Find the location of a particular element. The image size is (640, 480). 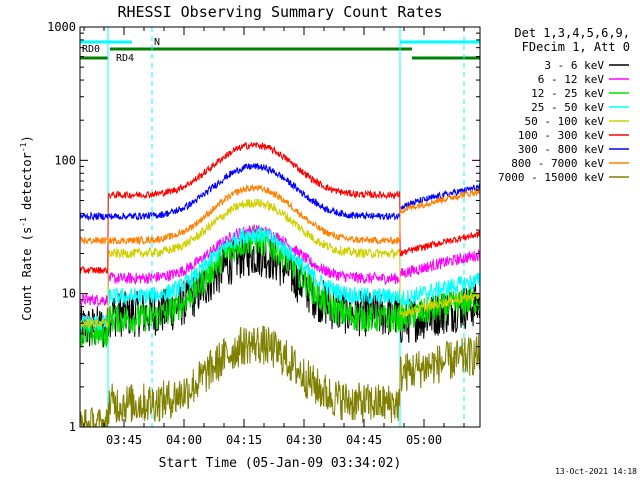

flag-label-rd4: RD4 is located at coordinates (125, 58).